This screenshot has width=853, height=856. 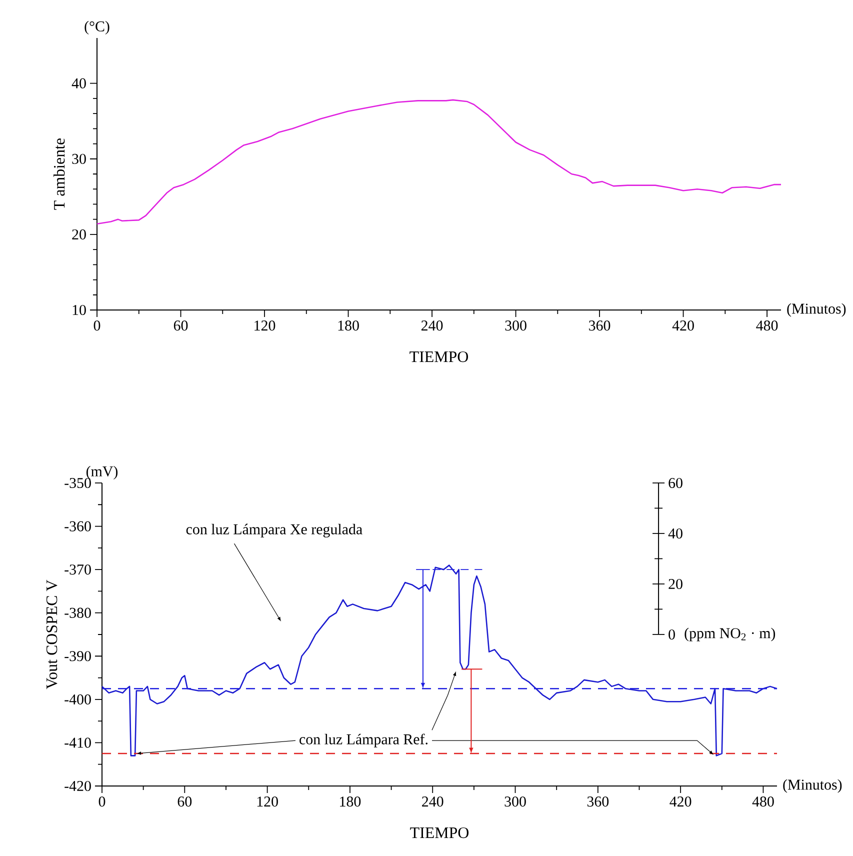 I want to click on y-tick-label: -370, so click(x=77, y=569).